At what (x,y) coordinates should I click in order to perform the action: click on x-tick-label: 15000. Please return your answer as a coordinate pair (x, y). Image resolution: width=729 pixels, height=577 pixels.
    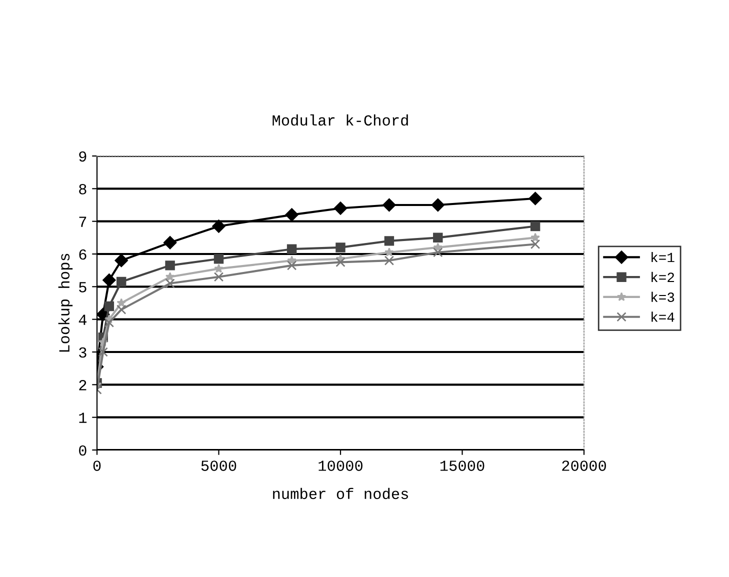
    Looking at the image, I should click on (462, 465).